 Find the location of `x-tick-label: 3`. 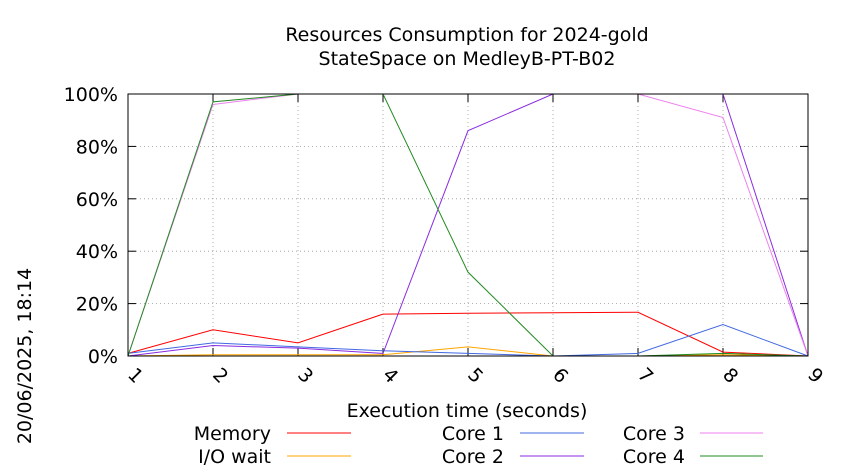

x-tick-label: 3 is located at coordinates (305, 376).